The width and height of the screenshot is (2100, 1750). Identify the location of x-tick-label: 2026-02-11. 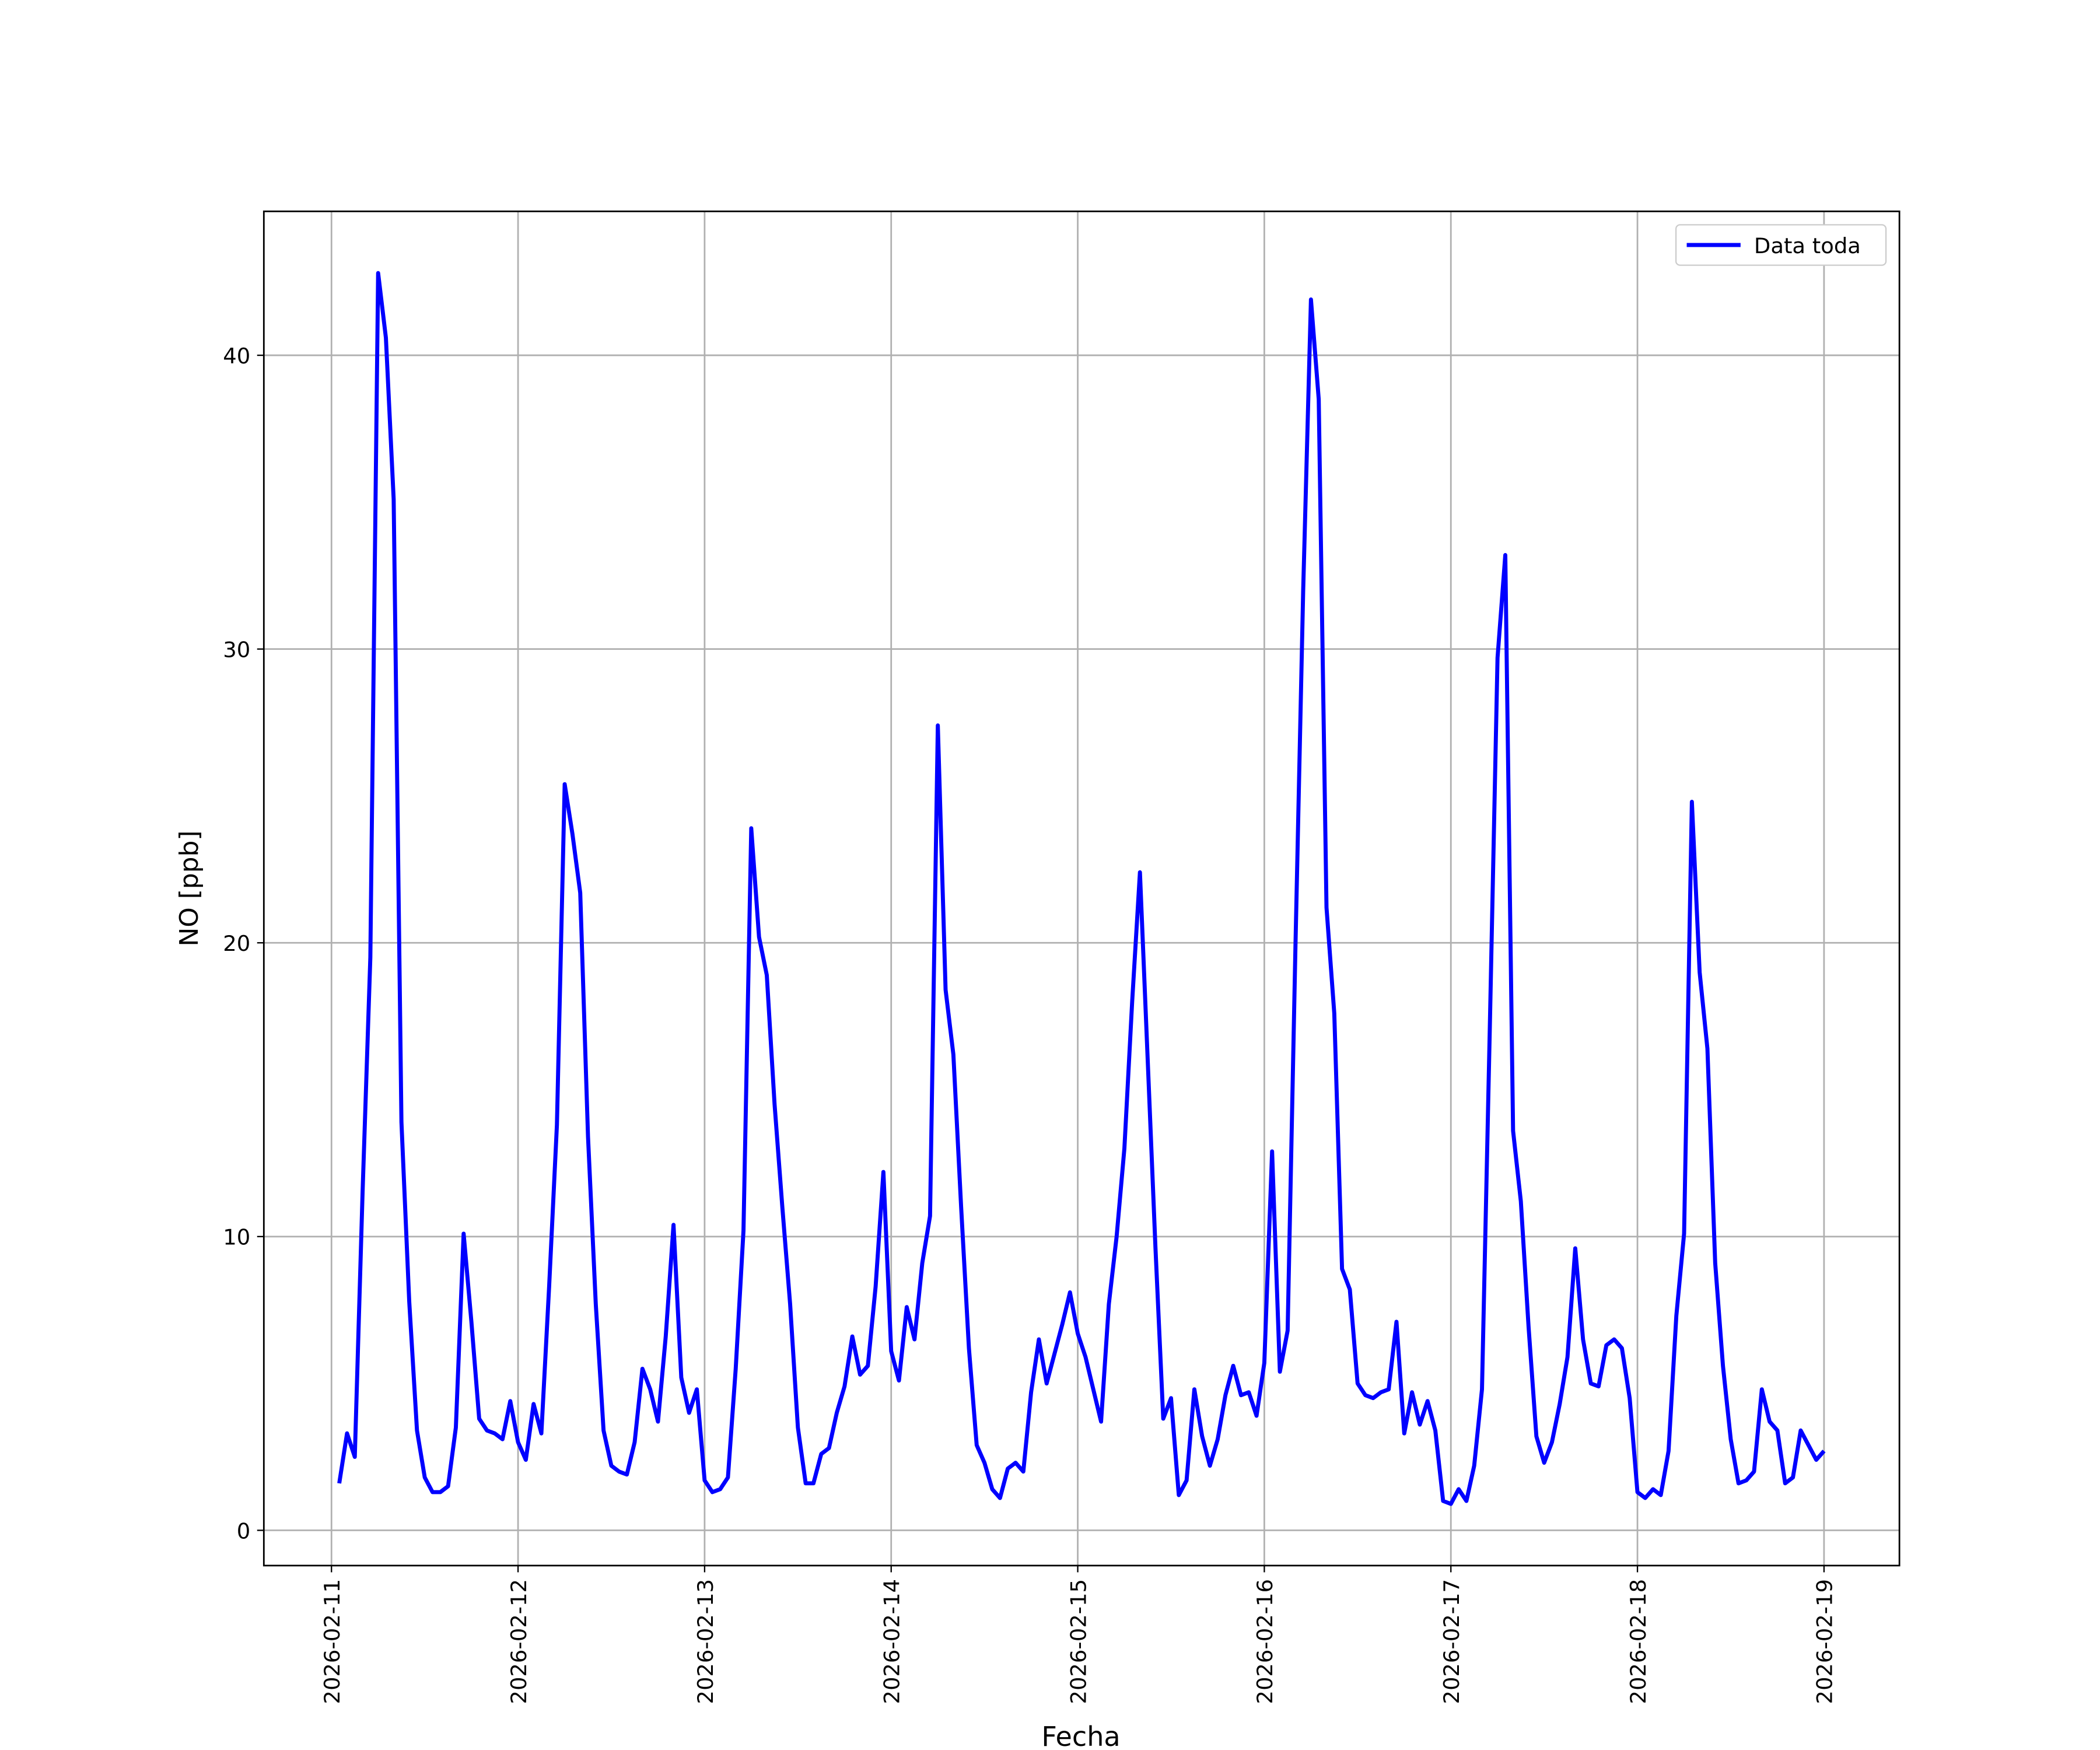
(332, 1641).